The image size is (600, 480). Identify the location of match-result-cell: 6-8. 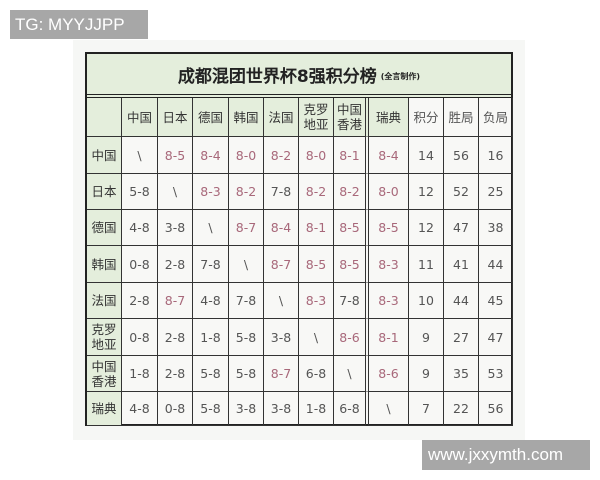
(316, 374).